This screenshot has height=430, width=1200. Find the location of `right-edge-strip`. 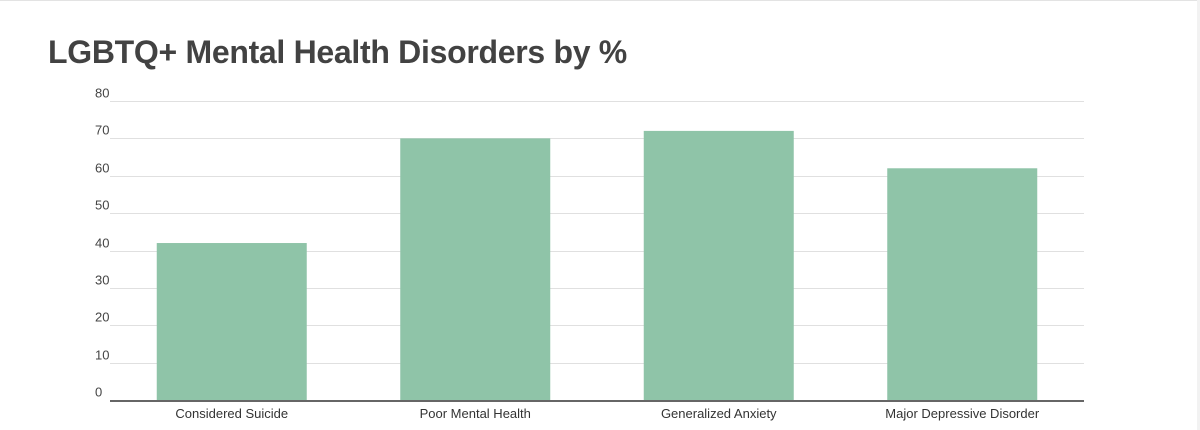

right-edge-strip is located at coordinates (1198, 215).